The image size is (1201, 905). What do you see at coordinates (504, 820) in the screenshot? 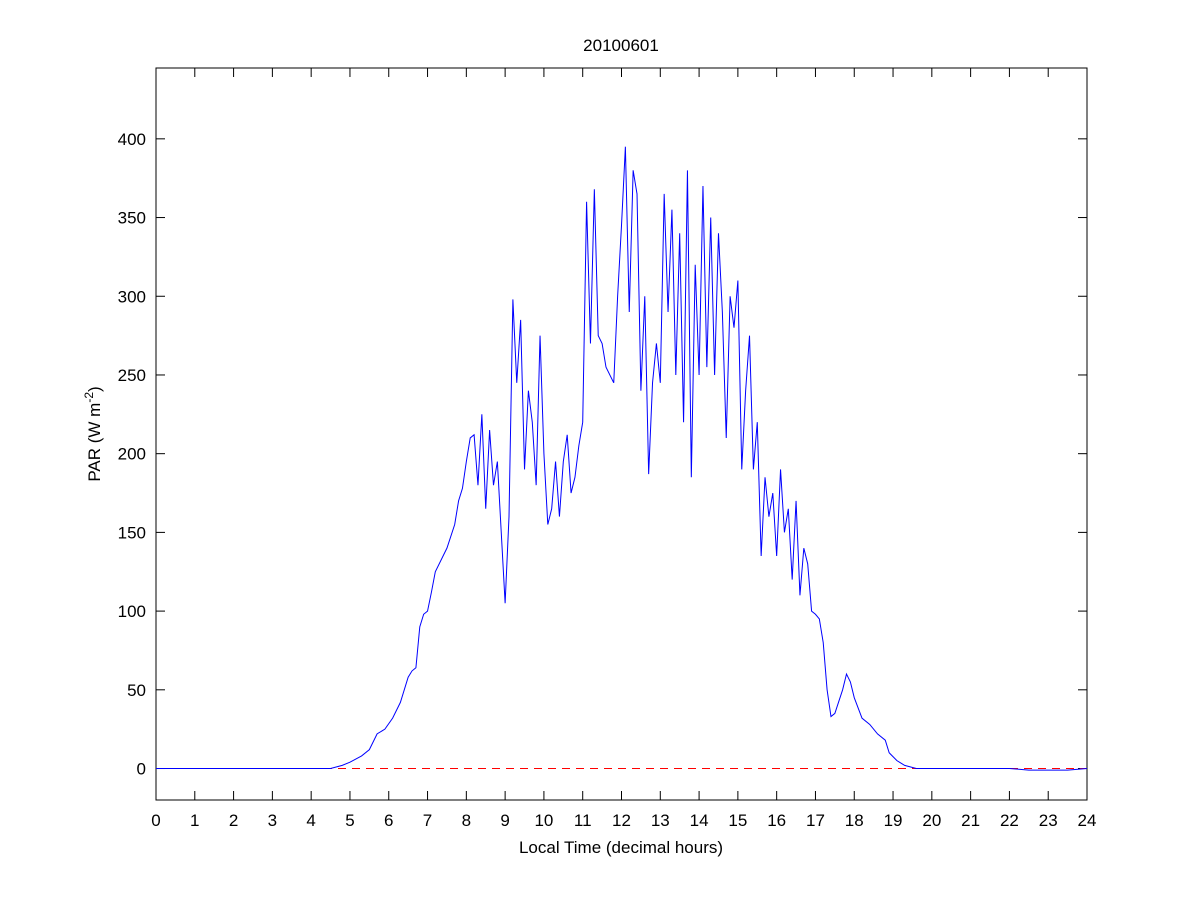
I see `x-tick-label: 9` at bounding box center [504, 820].